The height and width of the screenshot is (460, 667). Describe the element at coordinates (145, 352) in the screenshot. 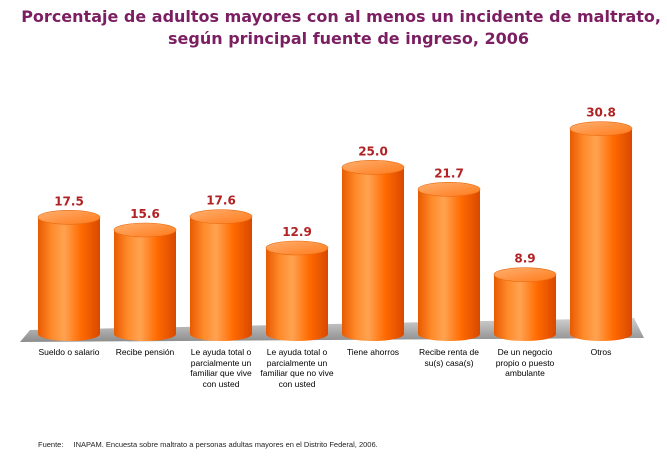

I see `category-label: Recibe pensión` at that location.